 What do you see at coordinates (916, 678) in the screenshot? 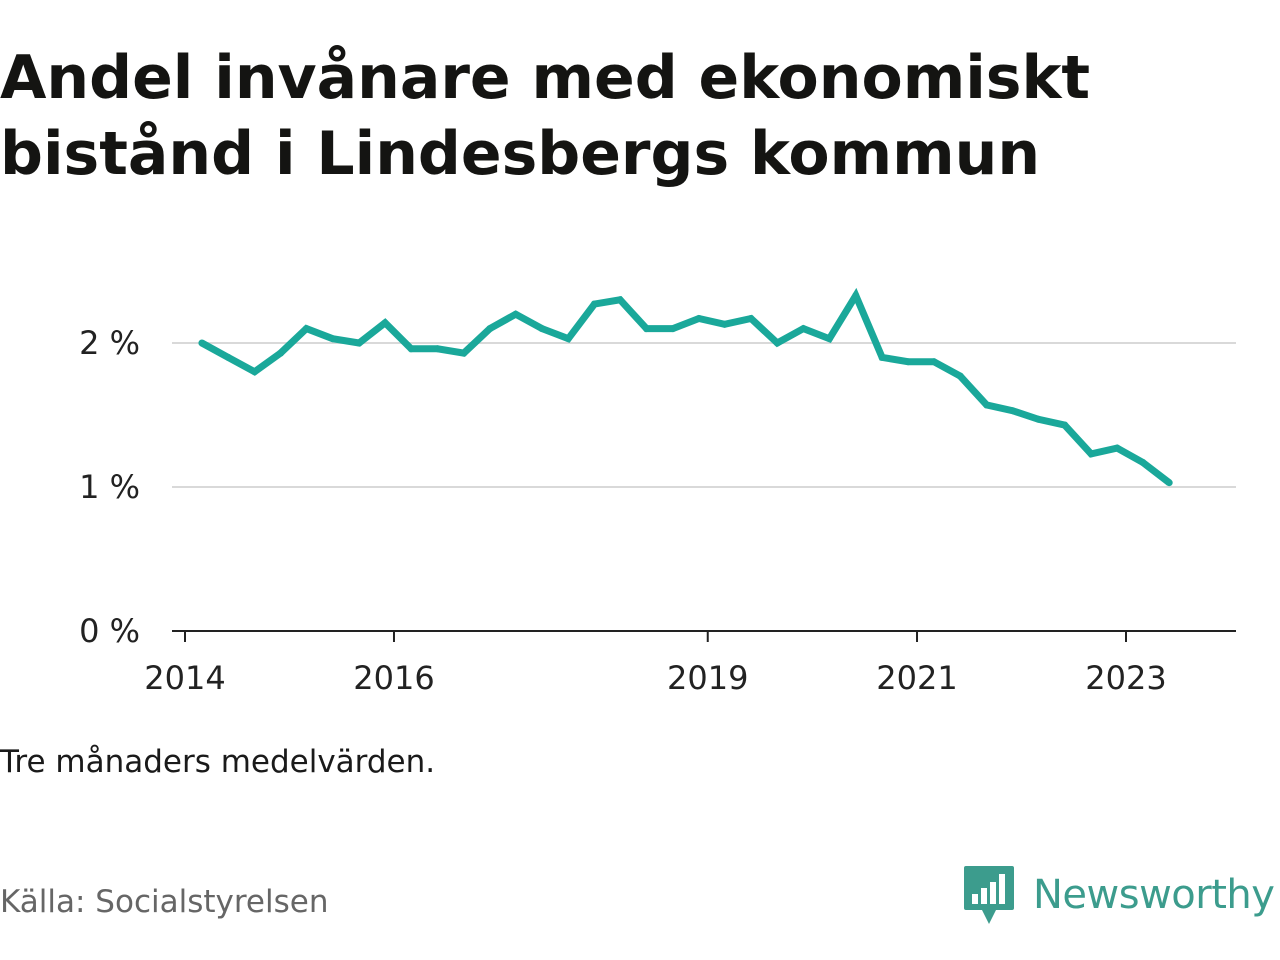
I see `x-tick-label: 2021` at bounding box center [916, 678].